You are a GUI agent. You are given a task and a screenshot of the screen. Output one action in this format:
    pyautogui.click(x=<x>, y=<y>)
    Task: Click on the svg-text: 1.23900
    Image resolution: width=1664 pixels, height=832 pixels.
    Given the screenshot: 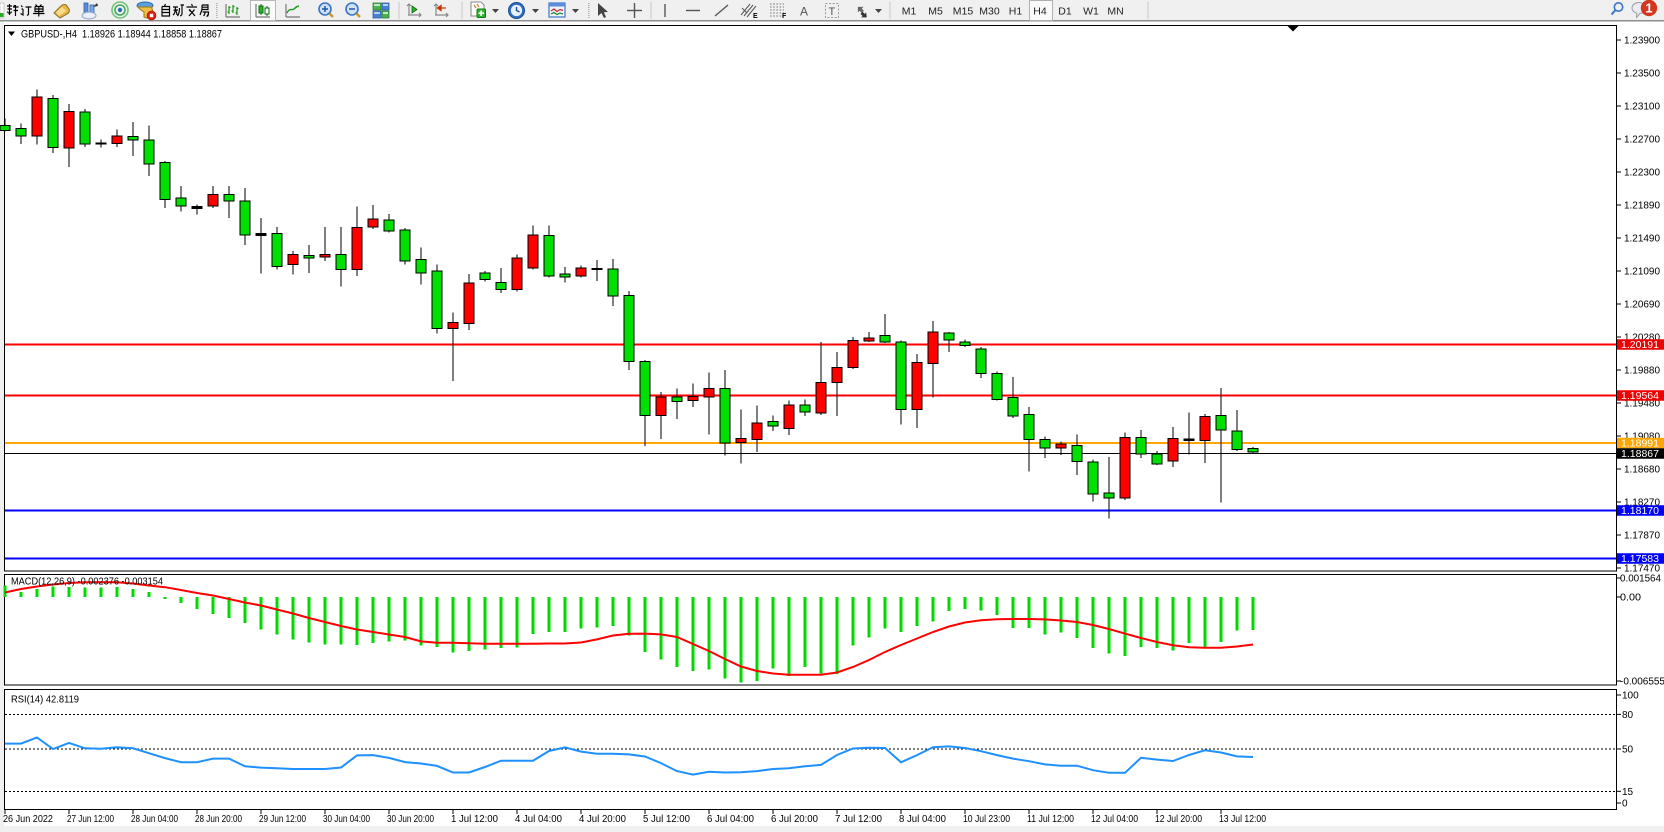 What is the action you would take?
    pyautogui.click(x=1642, y=41)
    